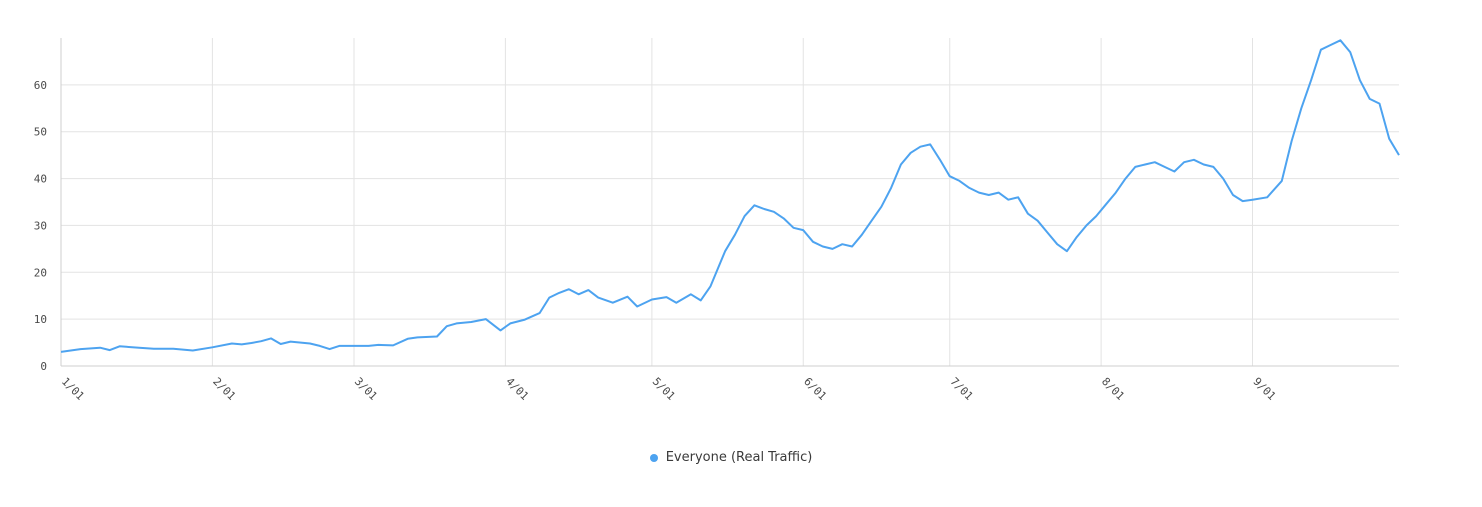 The height and width of the screenshot is (507, 1482). Describe the element at coordinates (40, 319) in the screenshot. I see `y-tick-label: 10` at that location.